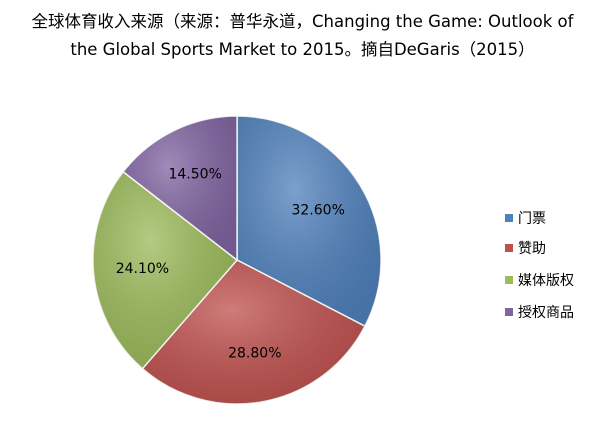 This screenshot has width=605, height=422. What do you see at coordinates (317, 211) in the screenshot?
I see `data-label: 32.60%` at bounding box center [317, 211].